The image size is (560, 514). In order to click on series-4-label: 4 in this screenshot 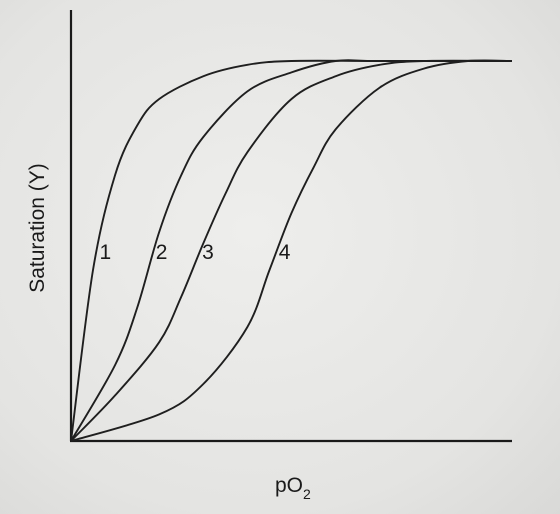, I will do `click(285, 252)`.